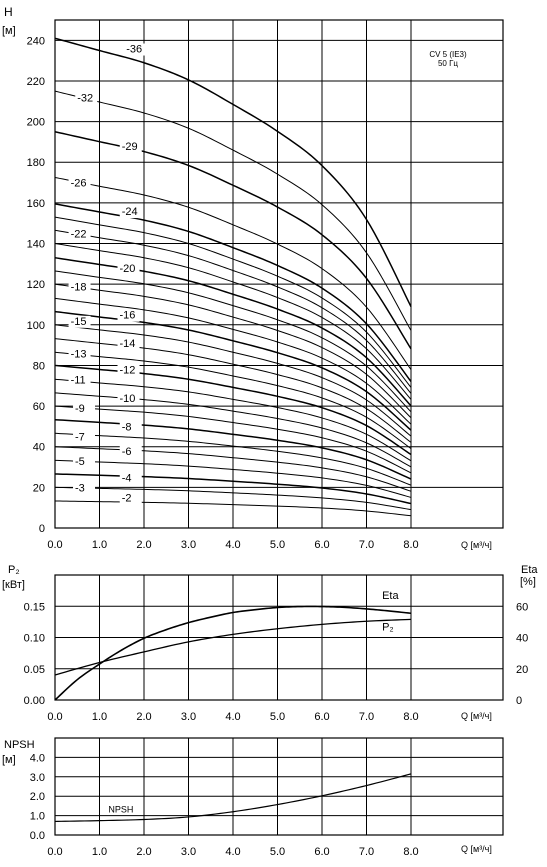  Describe the element at coordinates (36, 41) in the screenshot. I see `y-tick-label: 240` at that location.